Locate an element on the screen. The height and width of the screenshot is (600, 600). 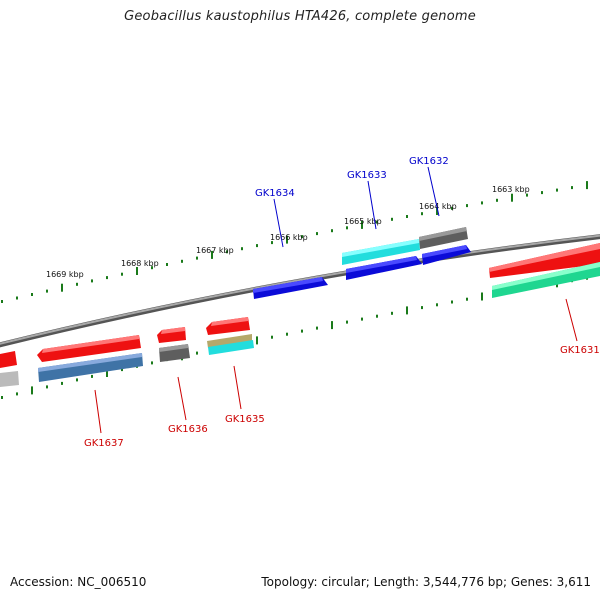
tick-label: 1669 kbp is located at coordinates (65, 274).